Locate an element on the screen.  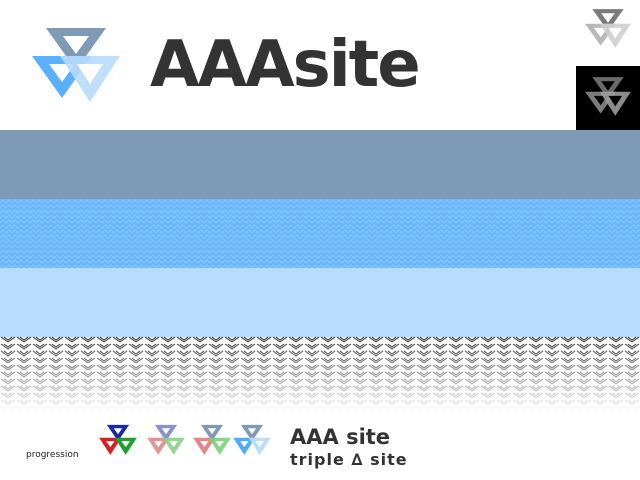
progression-step-4-icon is located at coordinates (252, 439).